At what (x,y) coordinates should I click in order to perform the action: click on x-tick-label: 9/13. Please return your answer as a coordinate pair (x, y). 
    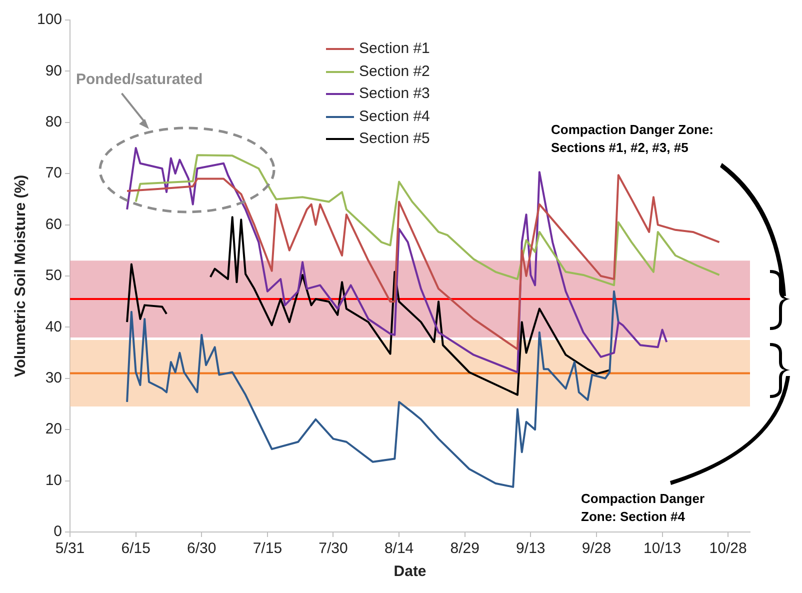
    Looking at the image, I should click on (531, 549).